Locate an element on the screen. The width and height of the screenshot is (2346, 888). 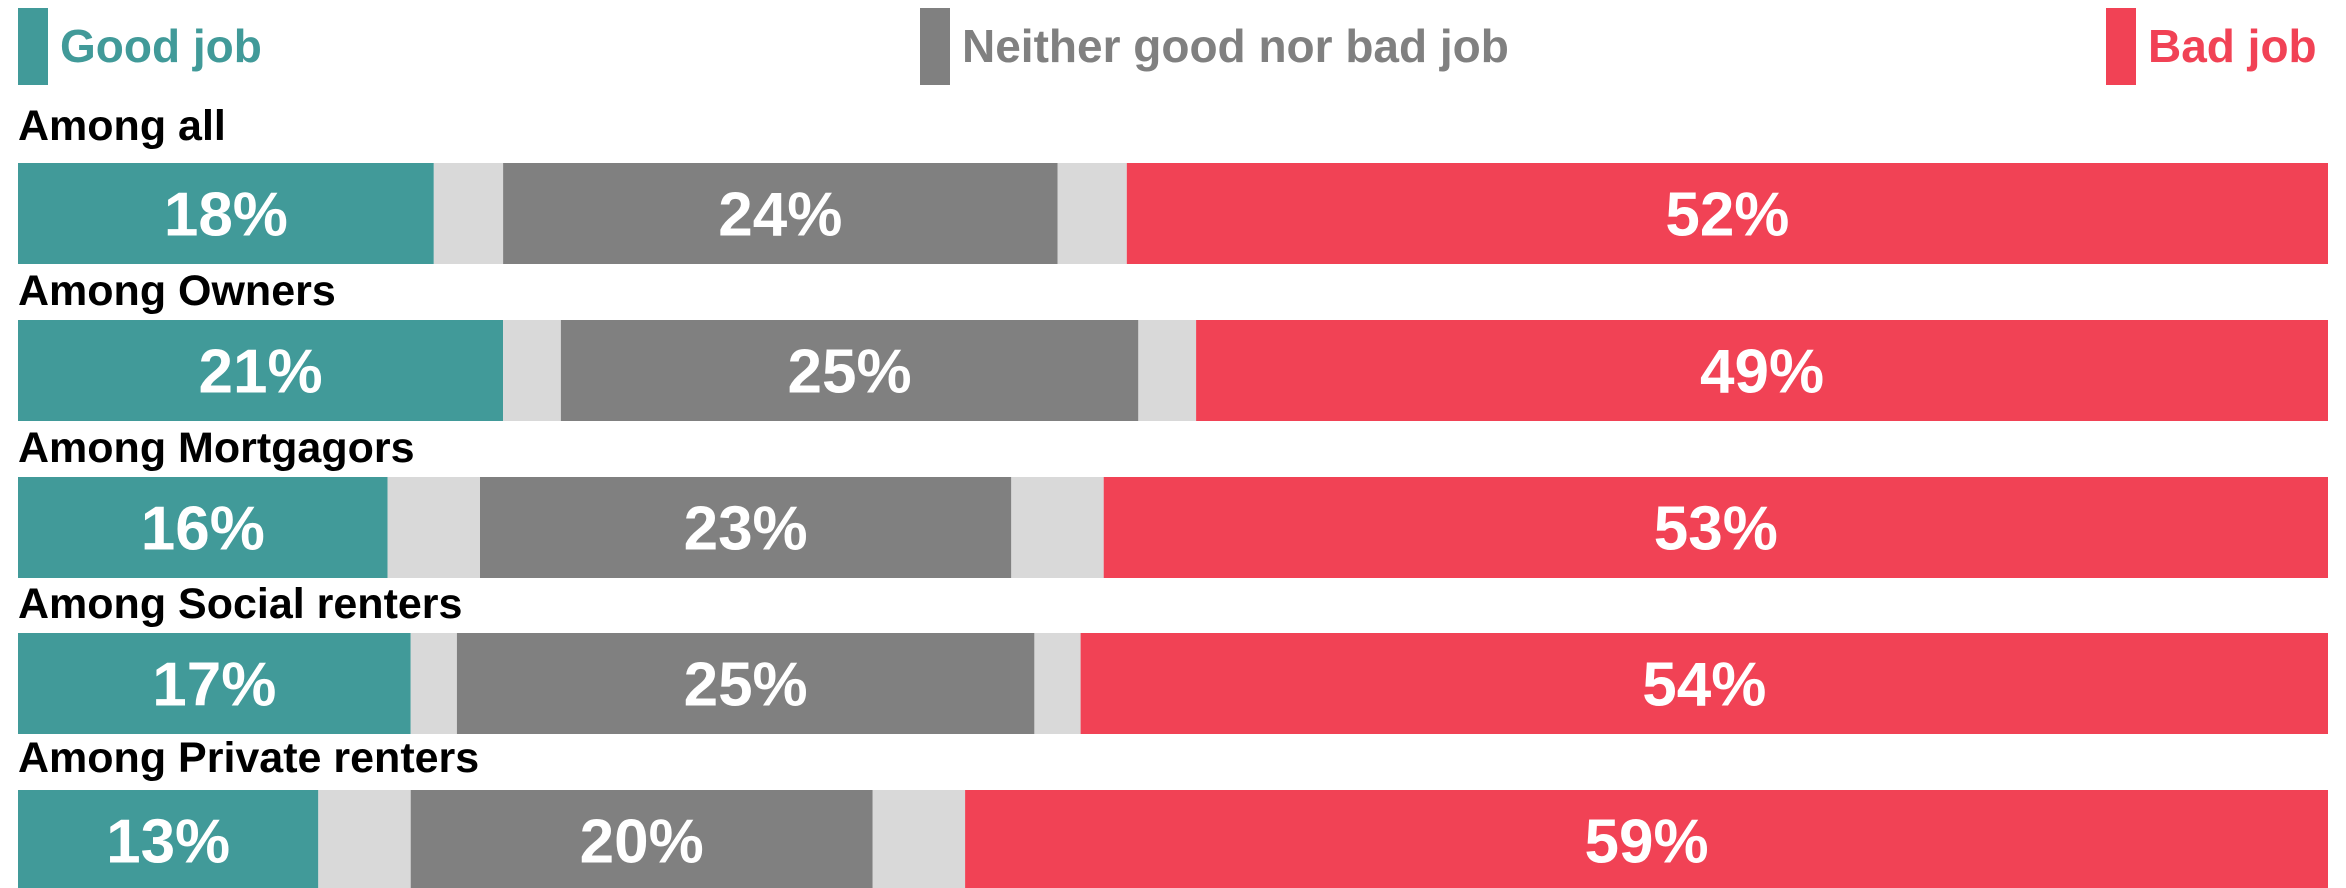
data-label-bad-job-among-private-renters: 59% is located at coordinates (1647, 842).